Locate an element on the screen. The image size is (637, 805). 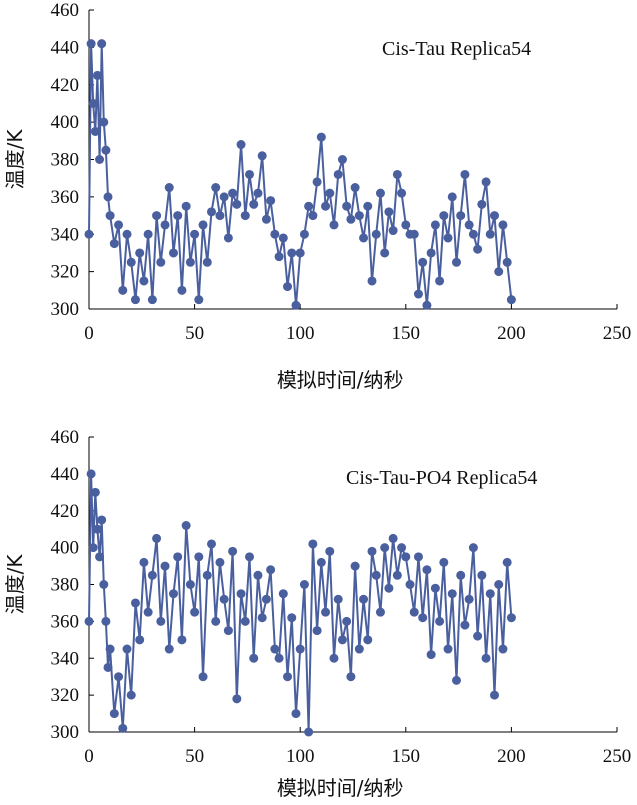
y-tick-label: 400 is located at coordinates (65, 122).